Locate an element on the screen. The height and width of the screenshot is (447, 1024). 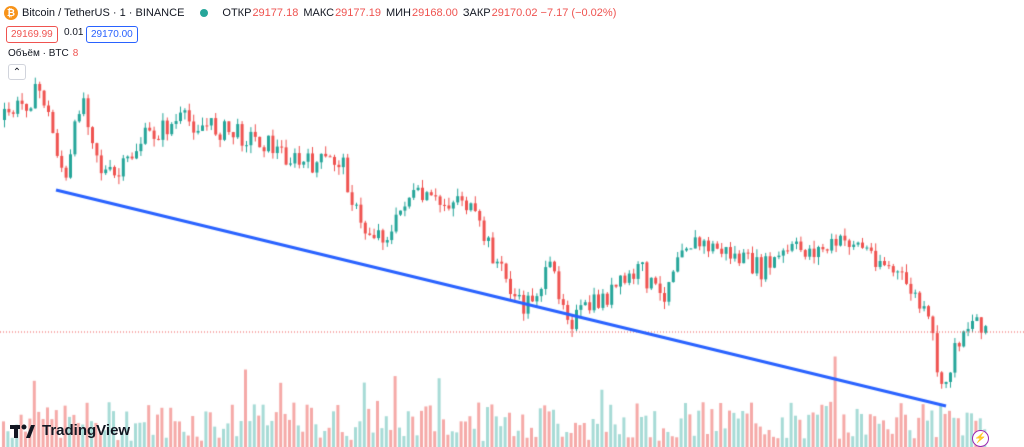
open-label: ОТКР is located at coordinates (237, 13).